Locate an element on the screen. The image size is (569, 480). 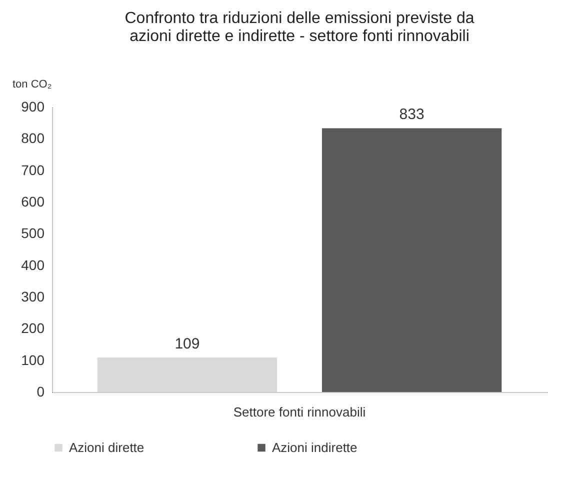
y-tick-label: 100 is located at coordinates (33, 360).